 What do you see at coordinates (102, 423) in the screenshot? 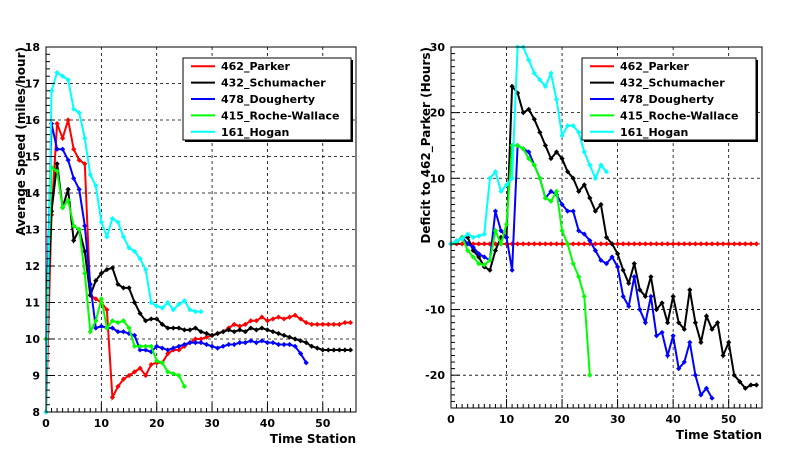
I see `x-tick-label: 10` at bounding box center [102, 423].